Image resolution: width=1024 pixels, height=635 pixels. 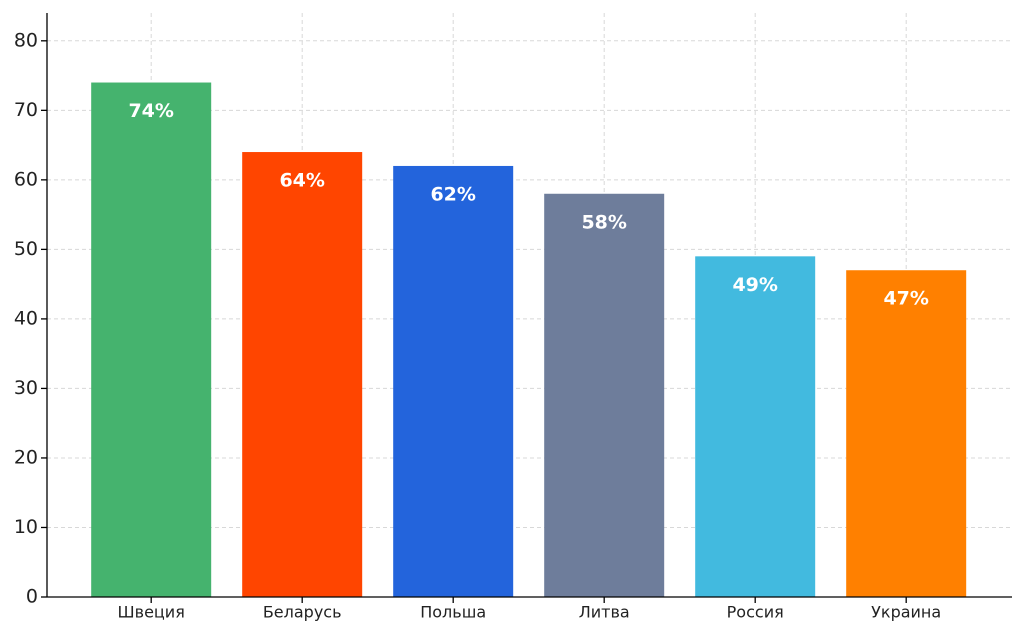 What do you see at coordinates (32, 597) in the screenshot?
I see `y-tick-label: 0` at bounding box center [32, 597].